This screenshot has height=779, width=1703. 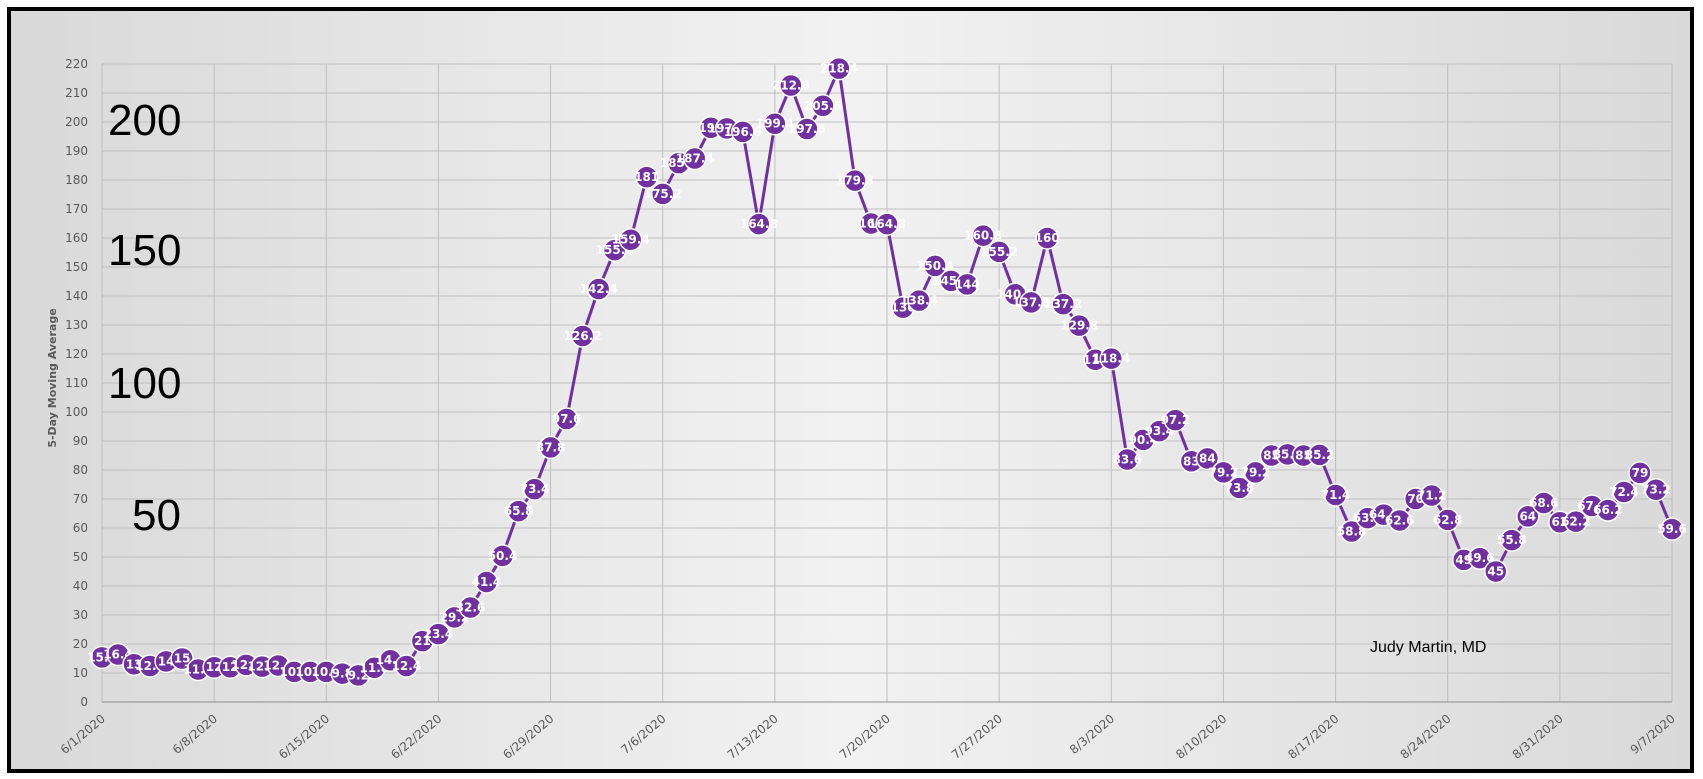 I want to click on data-label: 97.2, so click(x=1176, y=420).